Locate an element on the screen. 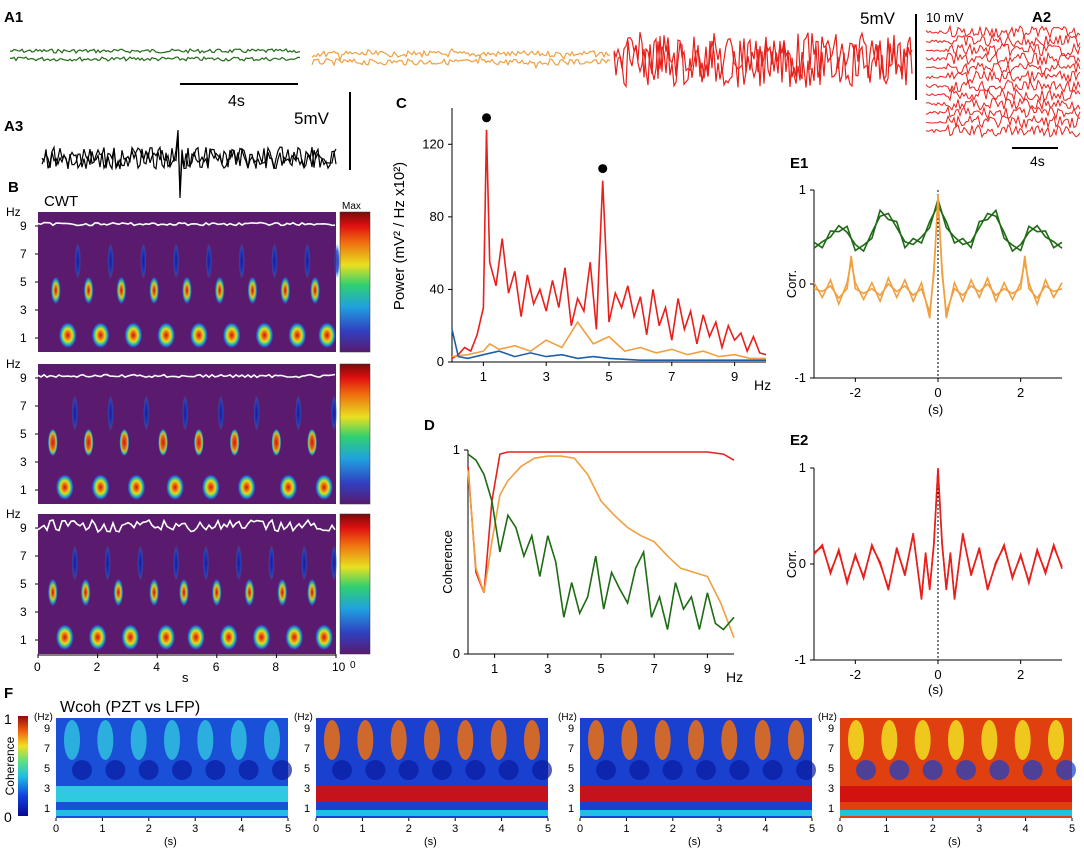 This screenshot has height=849, width=1084. cwt-y-tick-orange-7: 7 is located at coordinates (23, 406).